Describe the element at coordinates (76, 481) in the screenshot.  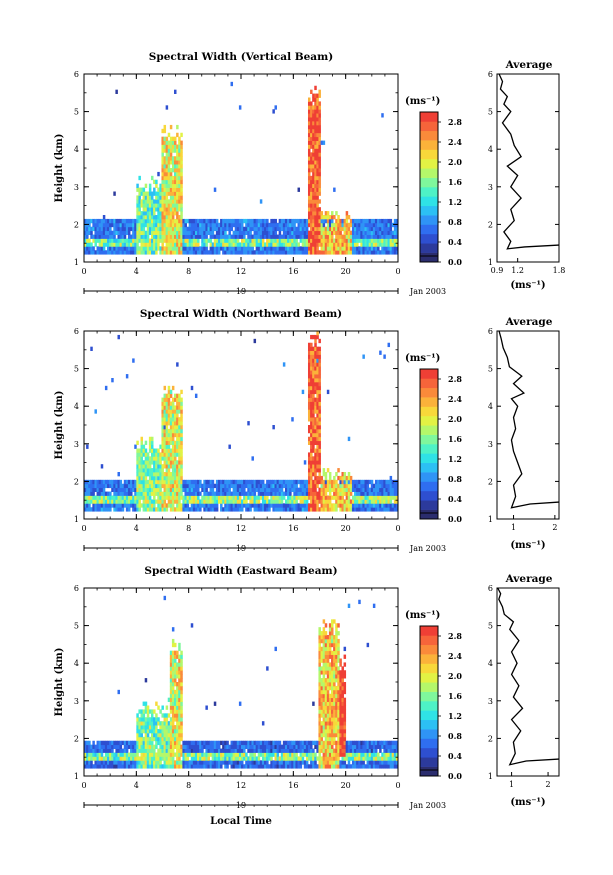
I see `y-tick-label: 2` at that location.